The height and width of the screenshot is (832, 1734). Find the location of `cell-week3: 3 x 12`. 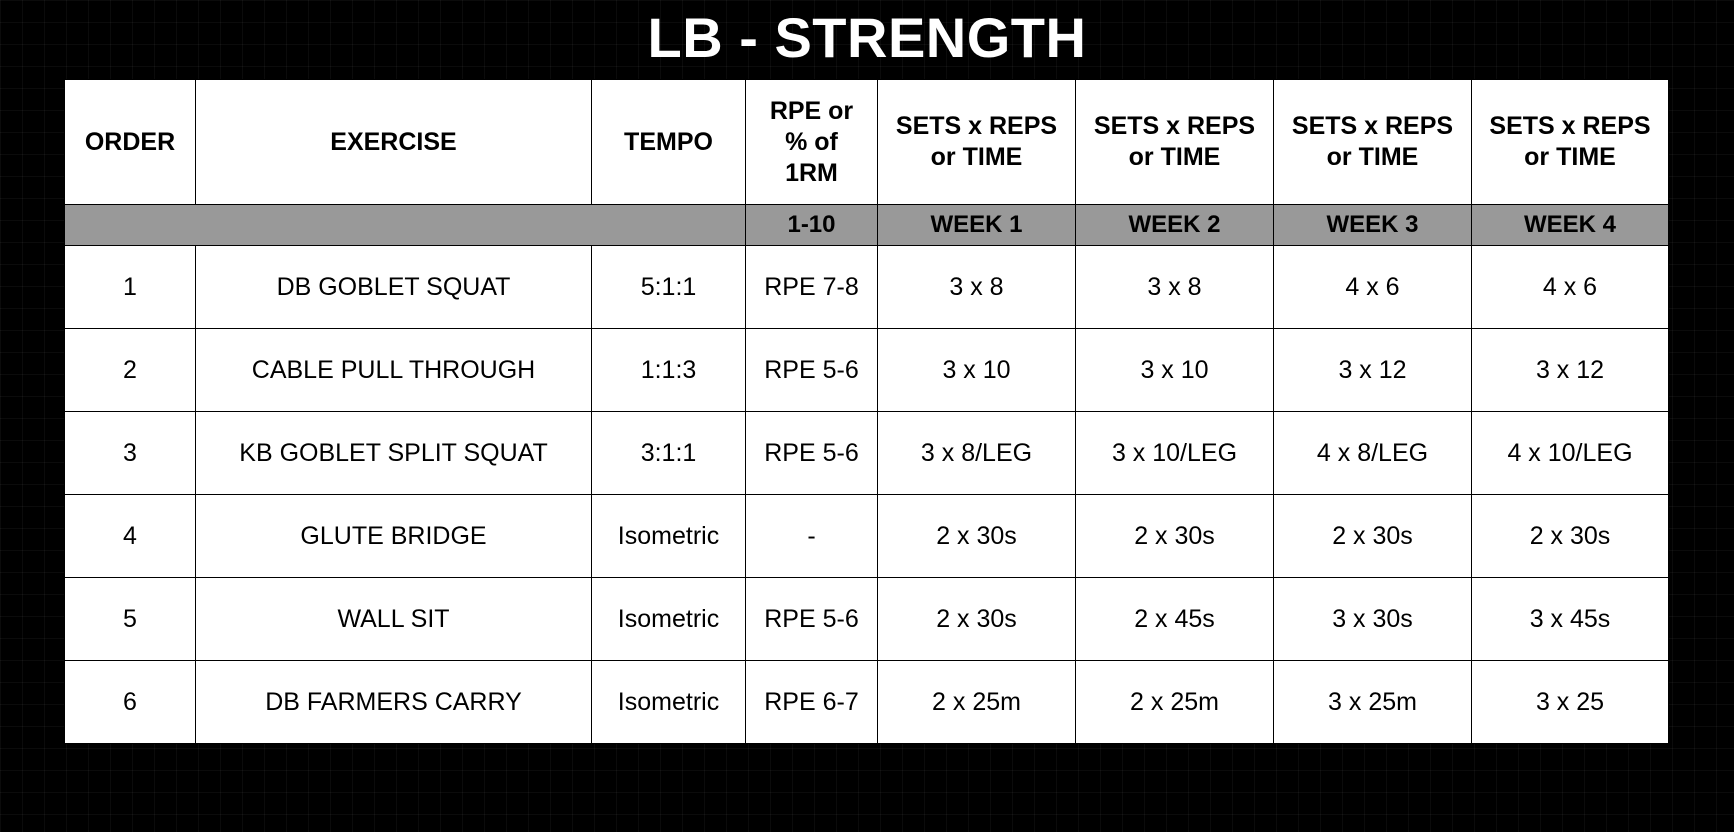

cell-week3: 3 x 12 is located at coordinates (1372, 370).